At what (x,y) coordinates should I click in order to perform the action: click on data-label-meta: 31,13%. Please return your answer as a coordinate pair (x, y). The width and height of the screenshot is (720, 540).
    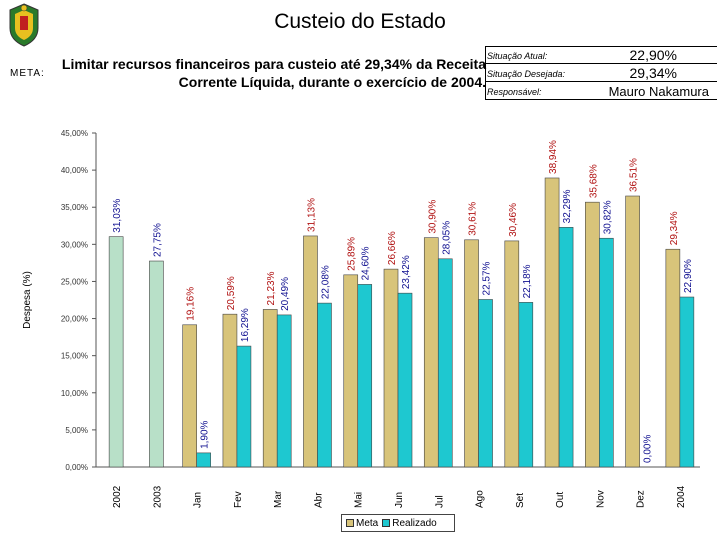
    Looking at the image, I should click on (311, 215).